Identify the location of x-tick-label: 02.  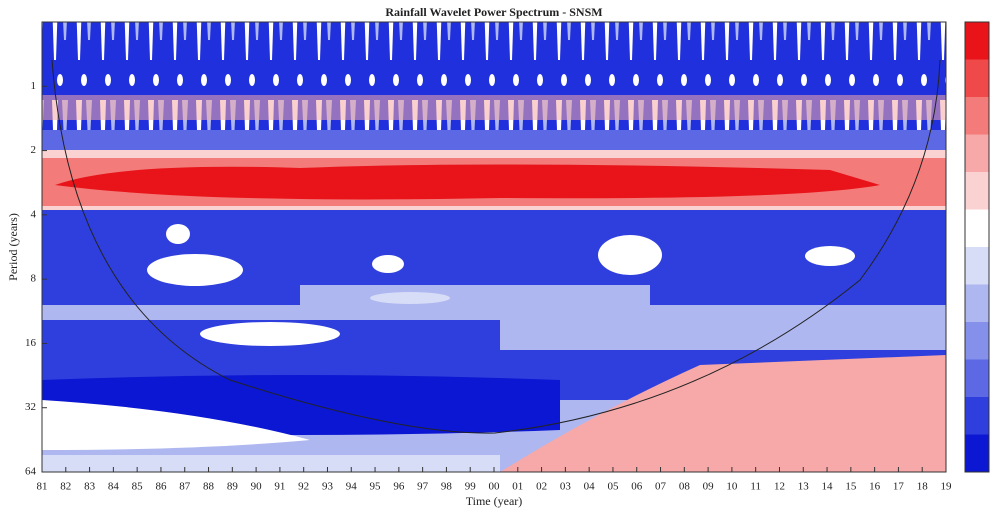
(541, 487).